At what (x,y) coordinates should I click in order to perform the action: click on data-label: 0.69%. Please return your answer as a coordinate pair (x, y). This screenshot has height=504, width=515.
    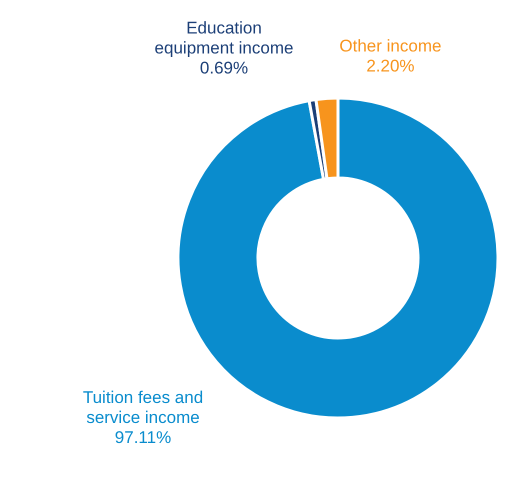
    Looking at the image, I should click on (224, 68).